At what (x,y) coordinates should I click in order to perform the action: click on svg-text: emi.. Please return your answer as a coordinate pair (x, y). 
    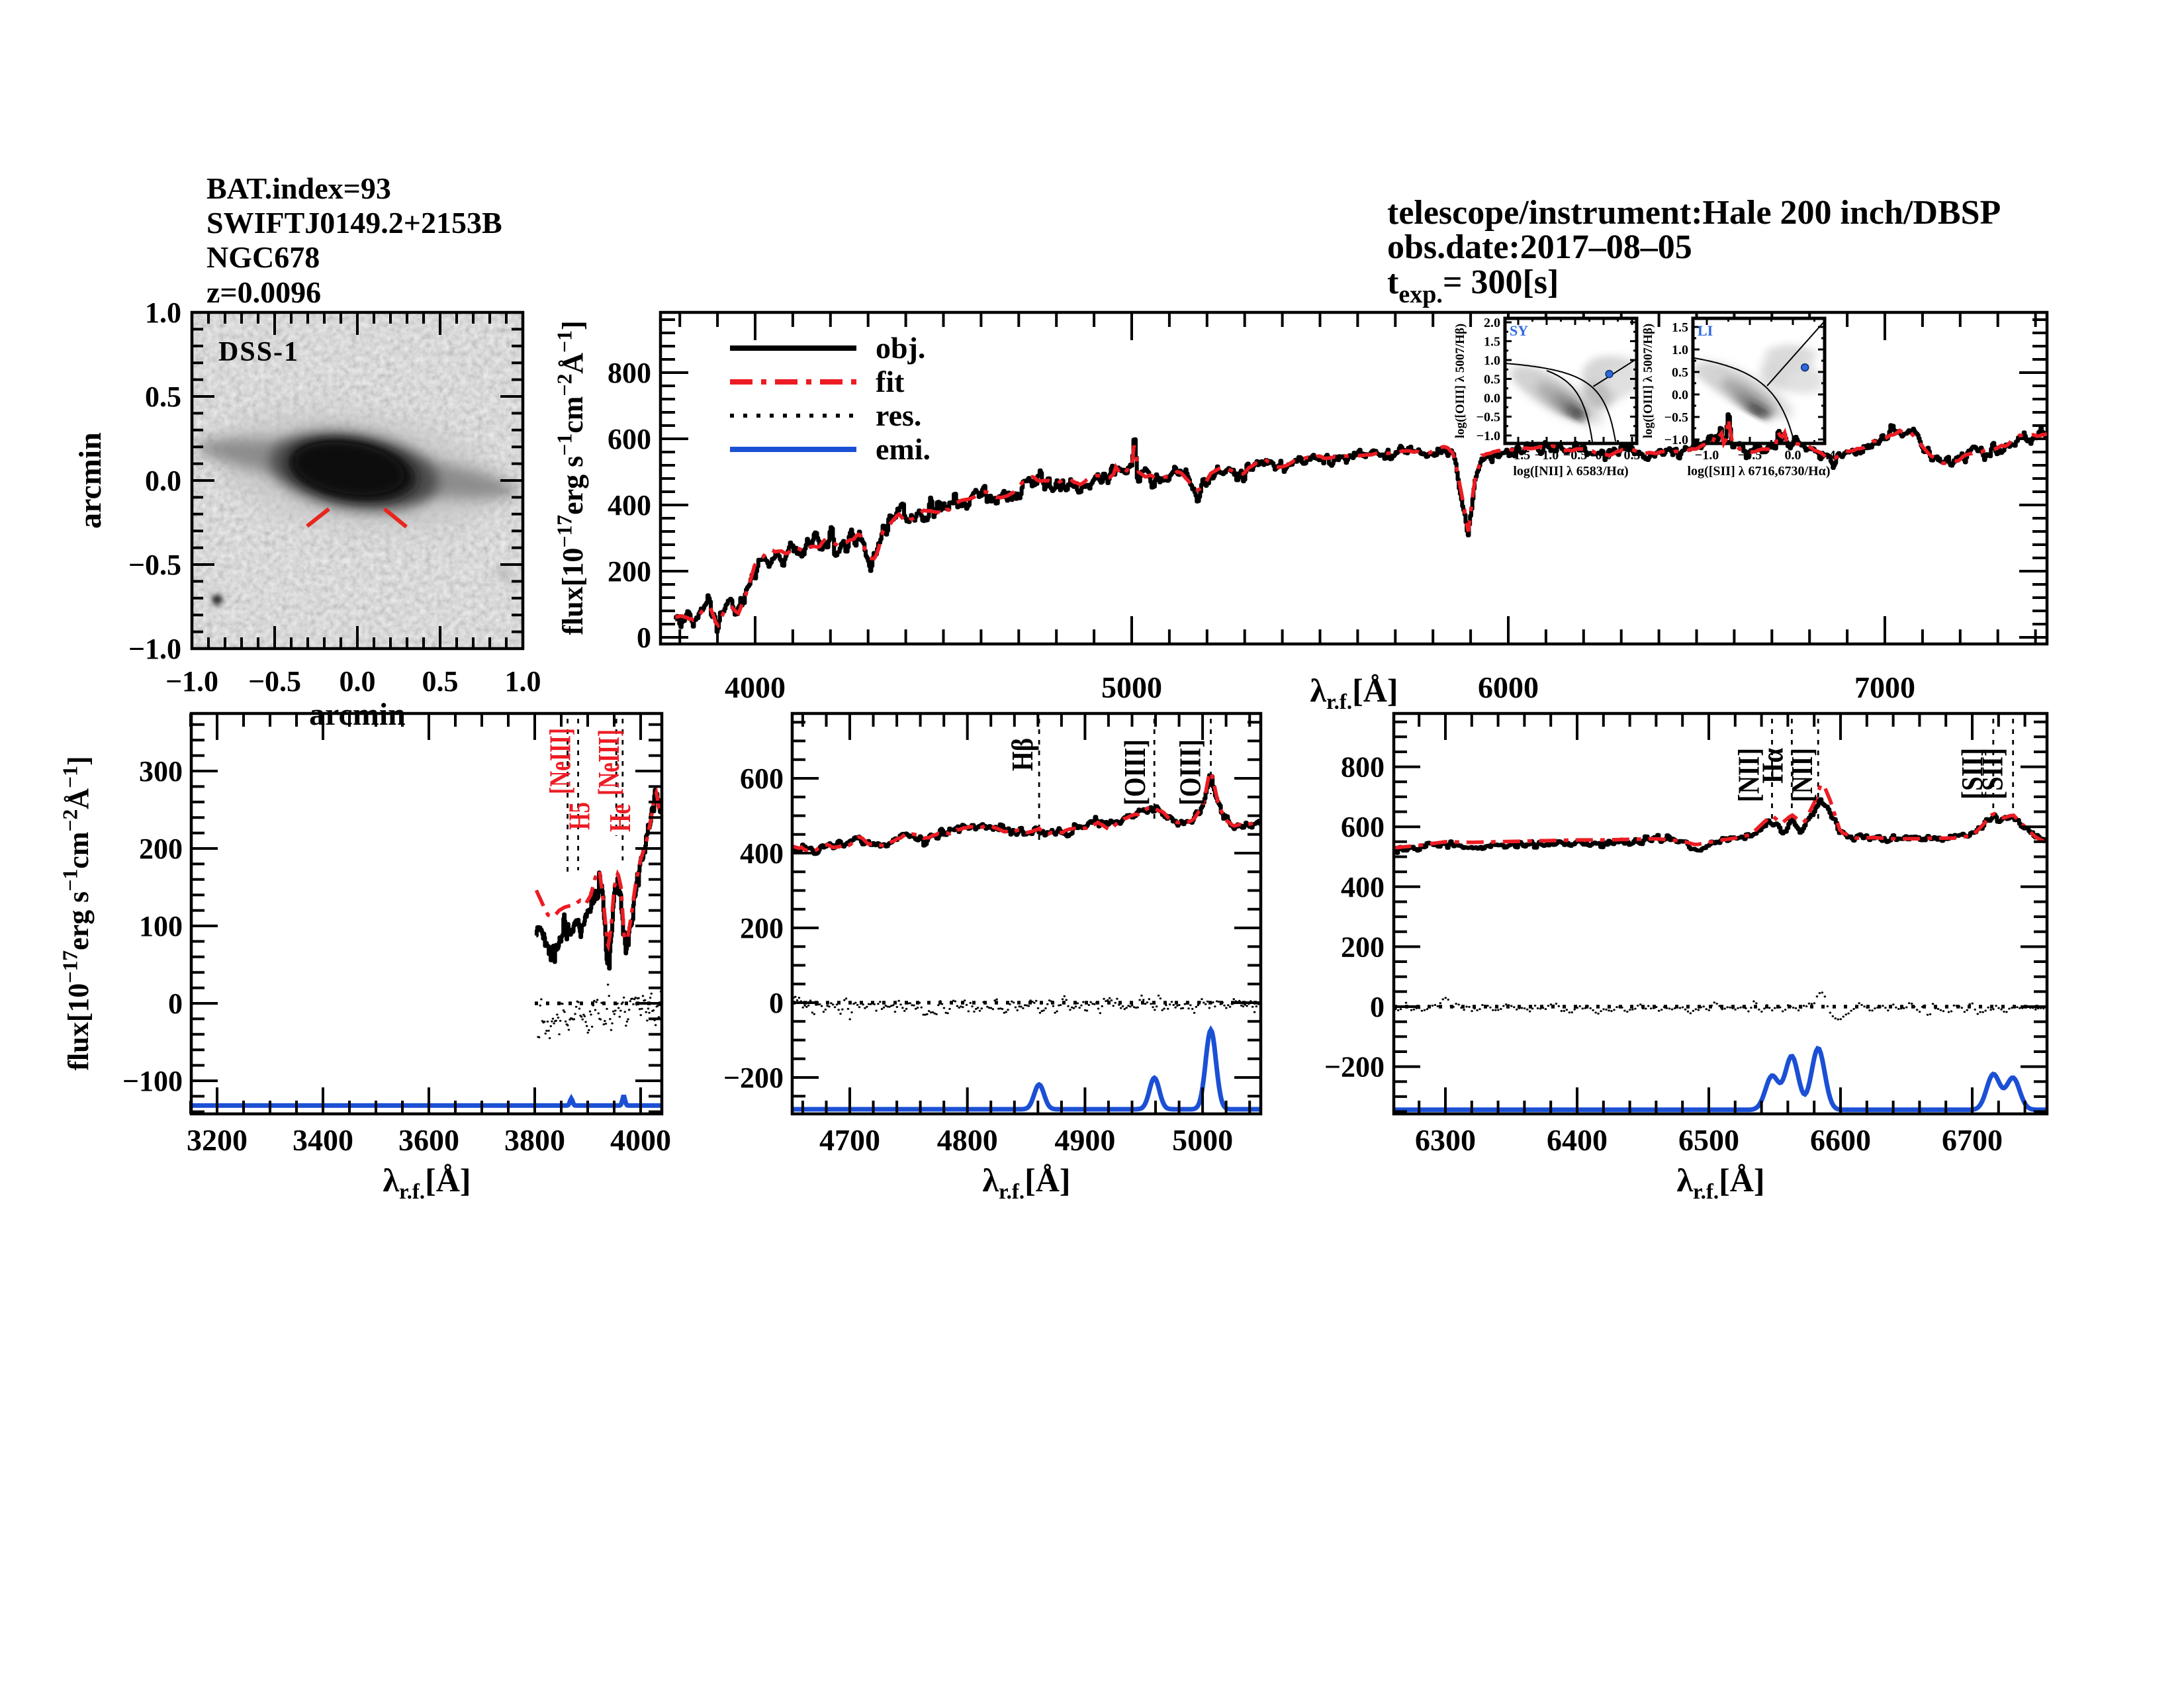
    Looking at the image, I should click on (903, 449).